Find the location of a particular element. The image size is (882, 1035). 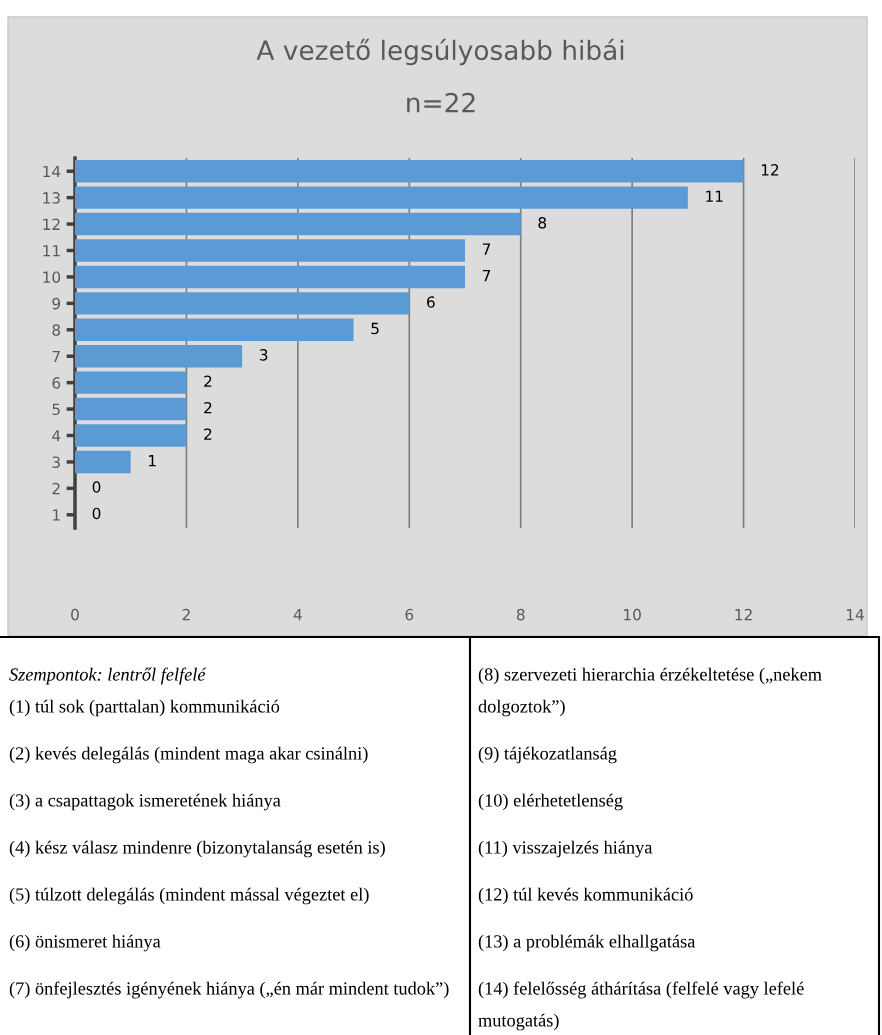

data-label: 12 is located at coordinates (770, 170).